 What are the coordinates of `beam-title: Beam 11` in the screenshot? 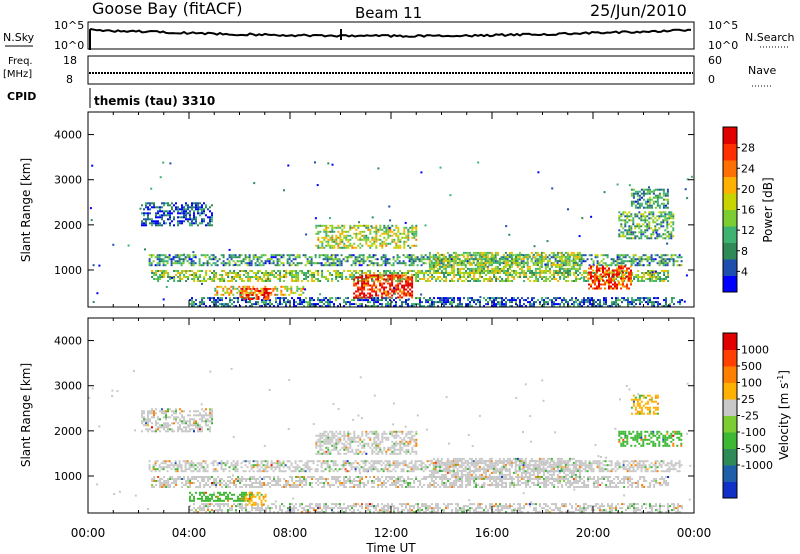 It's located at (388, 13).